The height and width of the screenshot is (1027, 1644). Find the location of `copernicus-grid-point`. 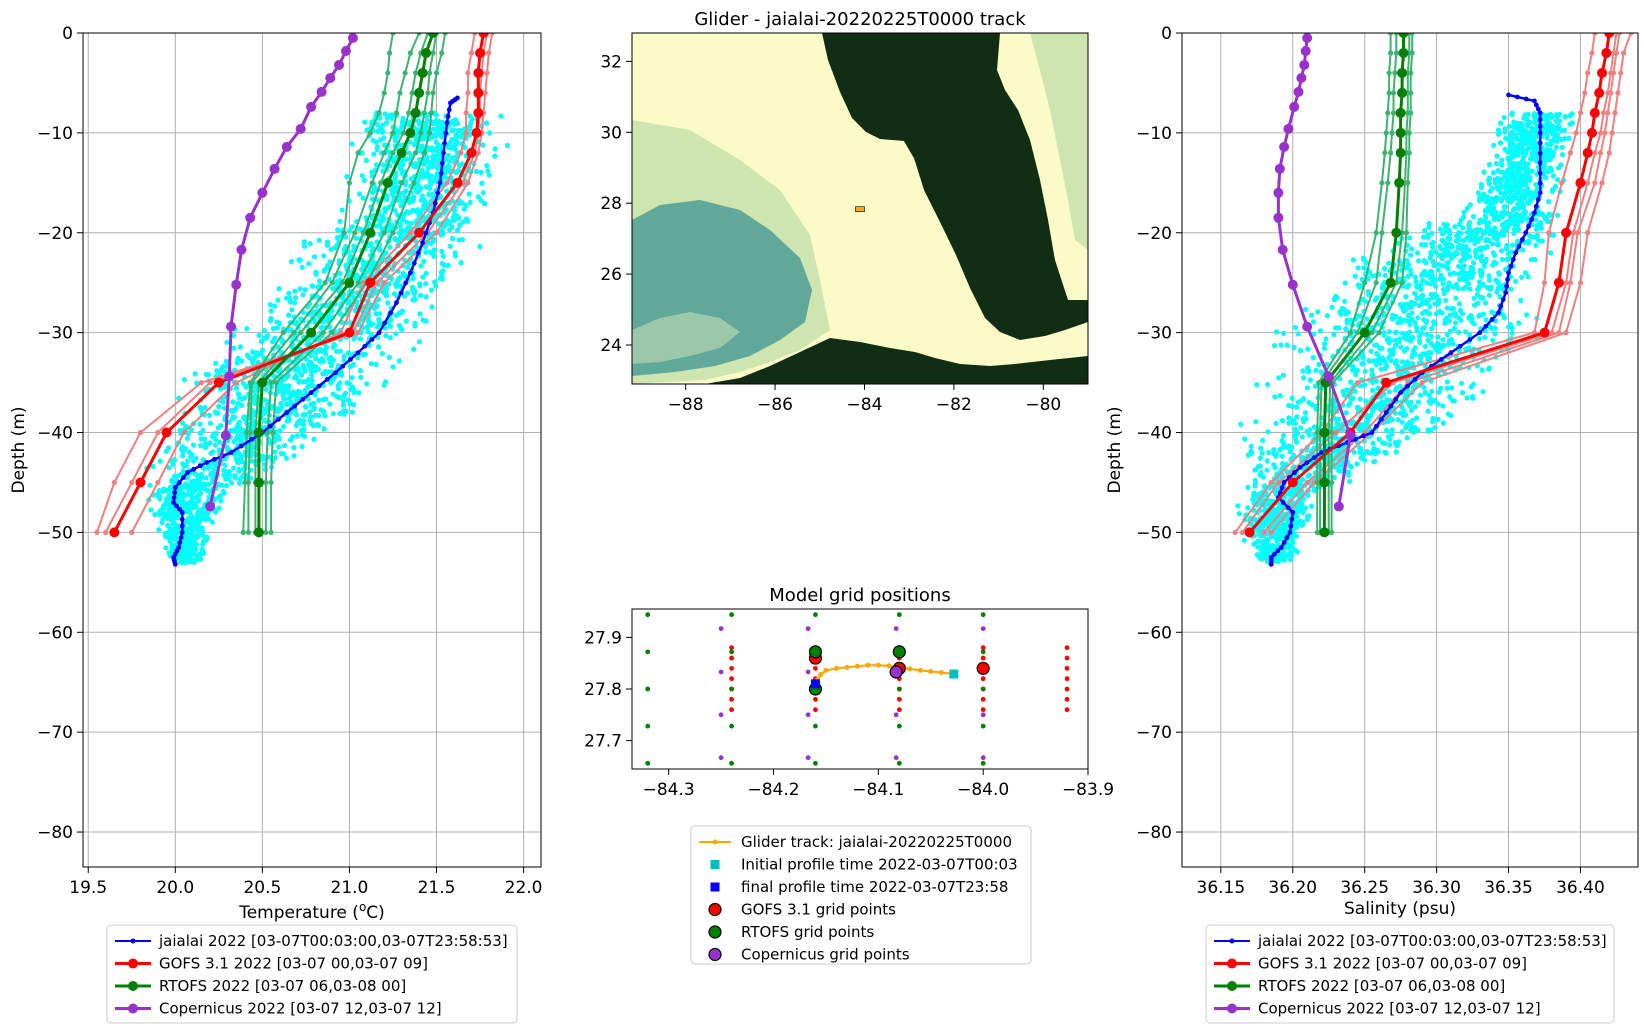

copernicus-grid-point is located at coordinates (721, 715).